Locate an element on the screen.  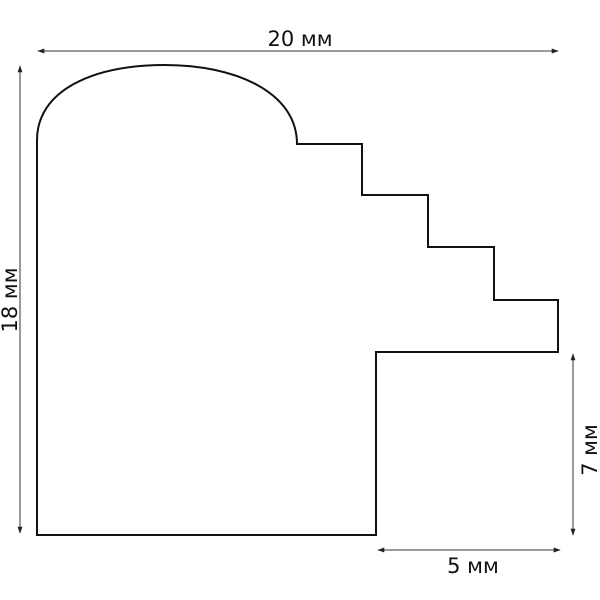
height-label: 18 мм is located at coordinates (11, 299).